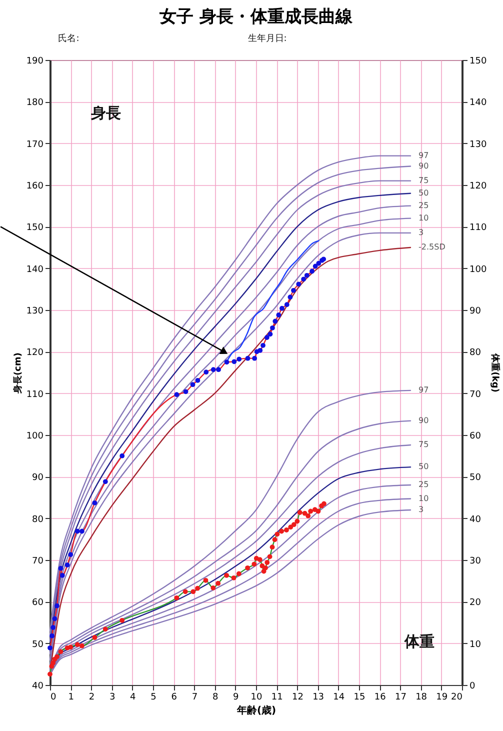 This screenshot has height=731, width=503. I want to click on y-tick-label: 170, so click(35, 145).